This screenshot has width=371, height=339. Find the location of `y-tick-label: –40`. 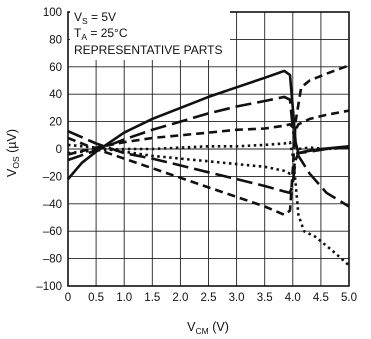

y-tick-label: –40 is located at coordinates (52, 205).